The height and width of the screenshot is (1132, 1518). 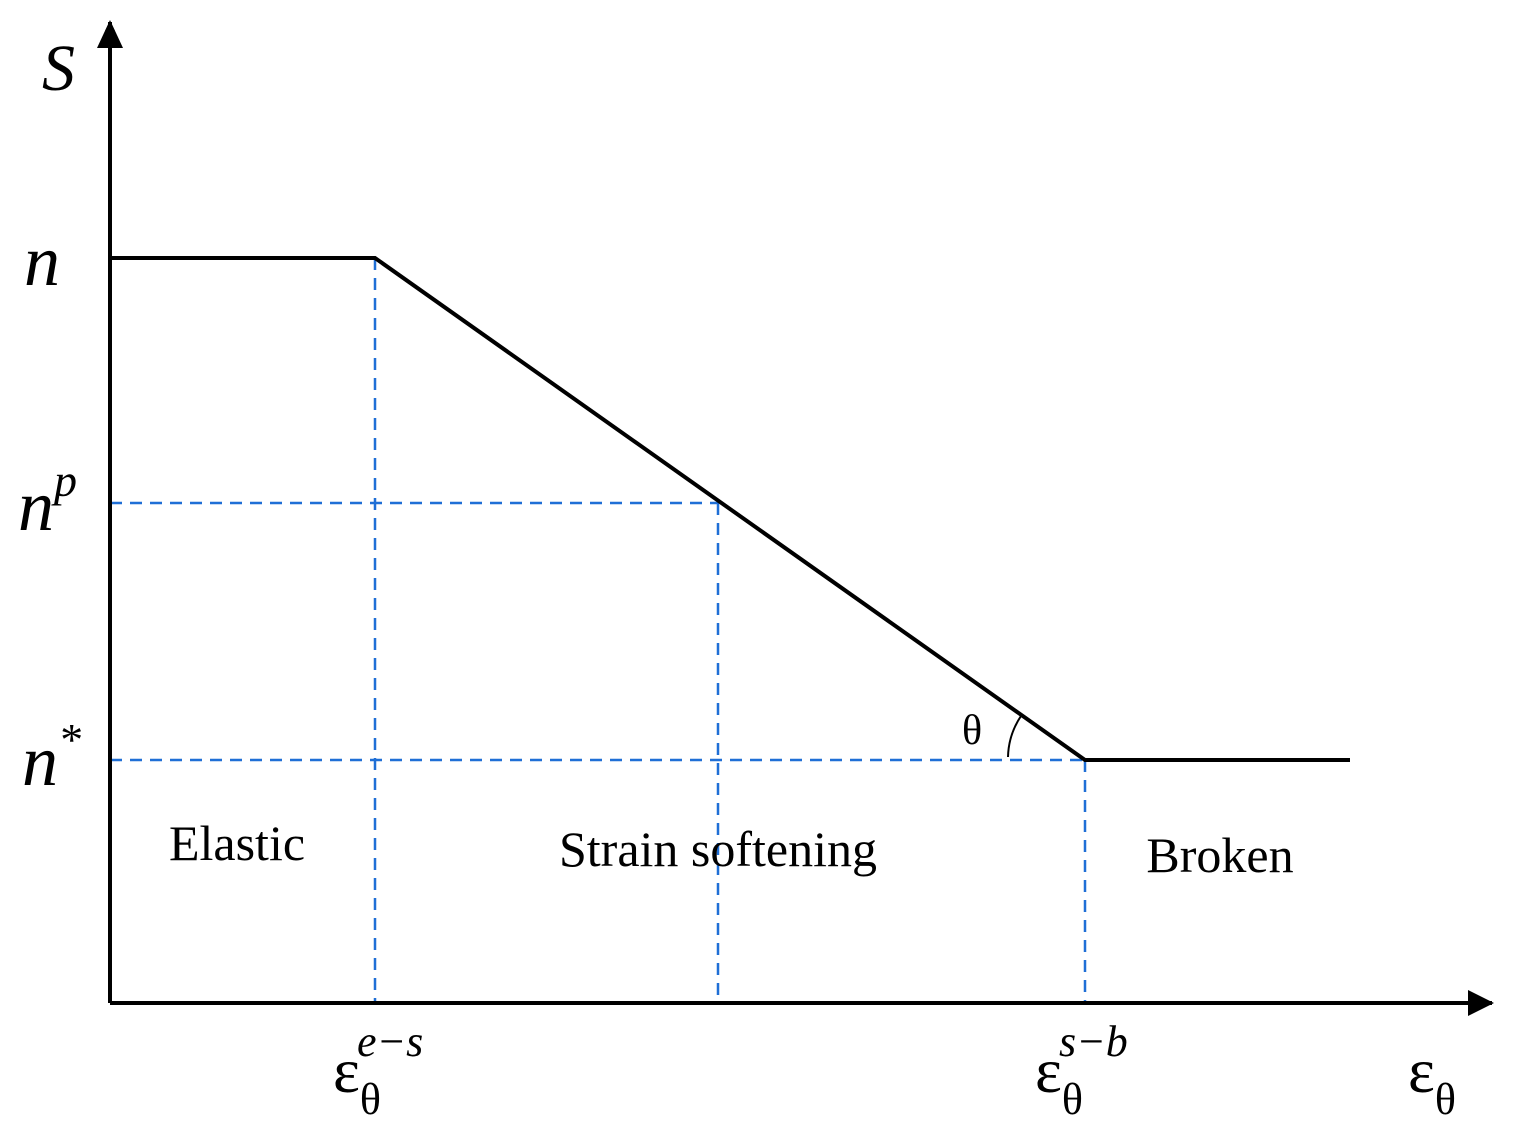 I want to click on y-label: S, so click(x=58, y=68).